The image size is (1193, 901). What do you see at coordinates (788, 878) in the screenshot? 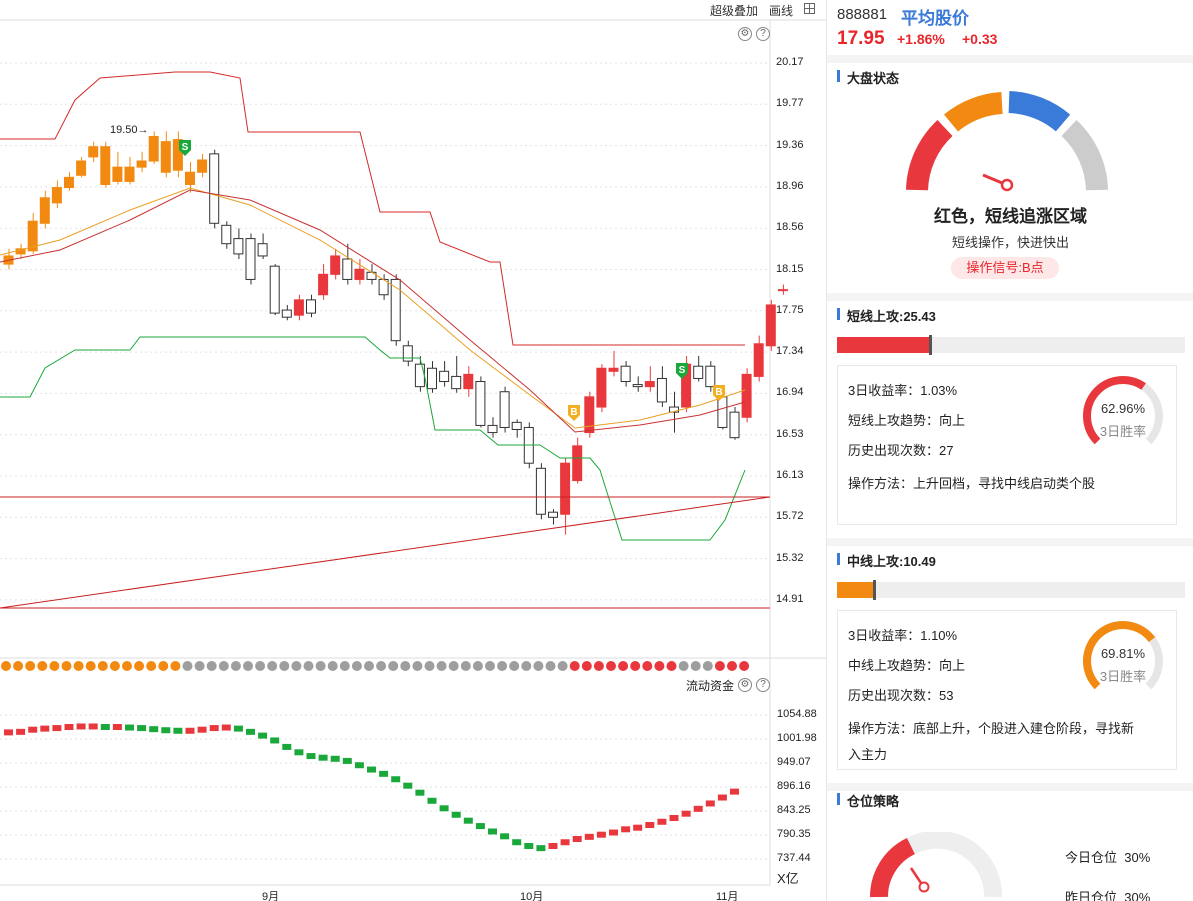
I see `fund-unit: X亿` at bounding box center [788, 878].